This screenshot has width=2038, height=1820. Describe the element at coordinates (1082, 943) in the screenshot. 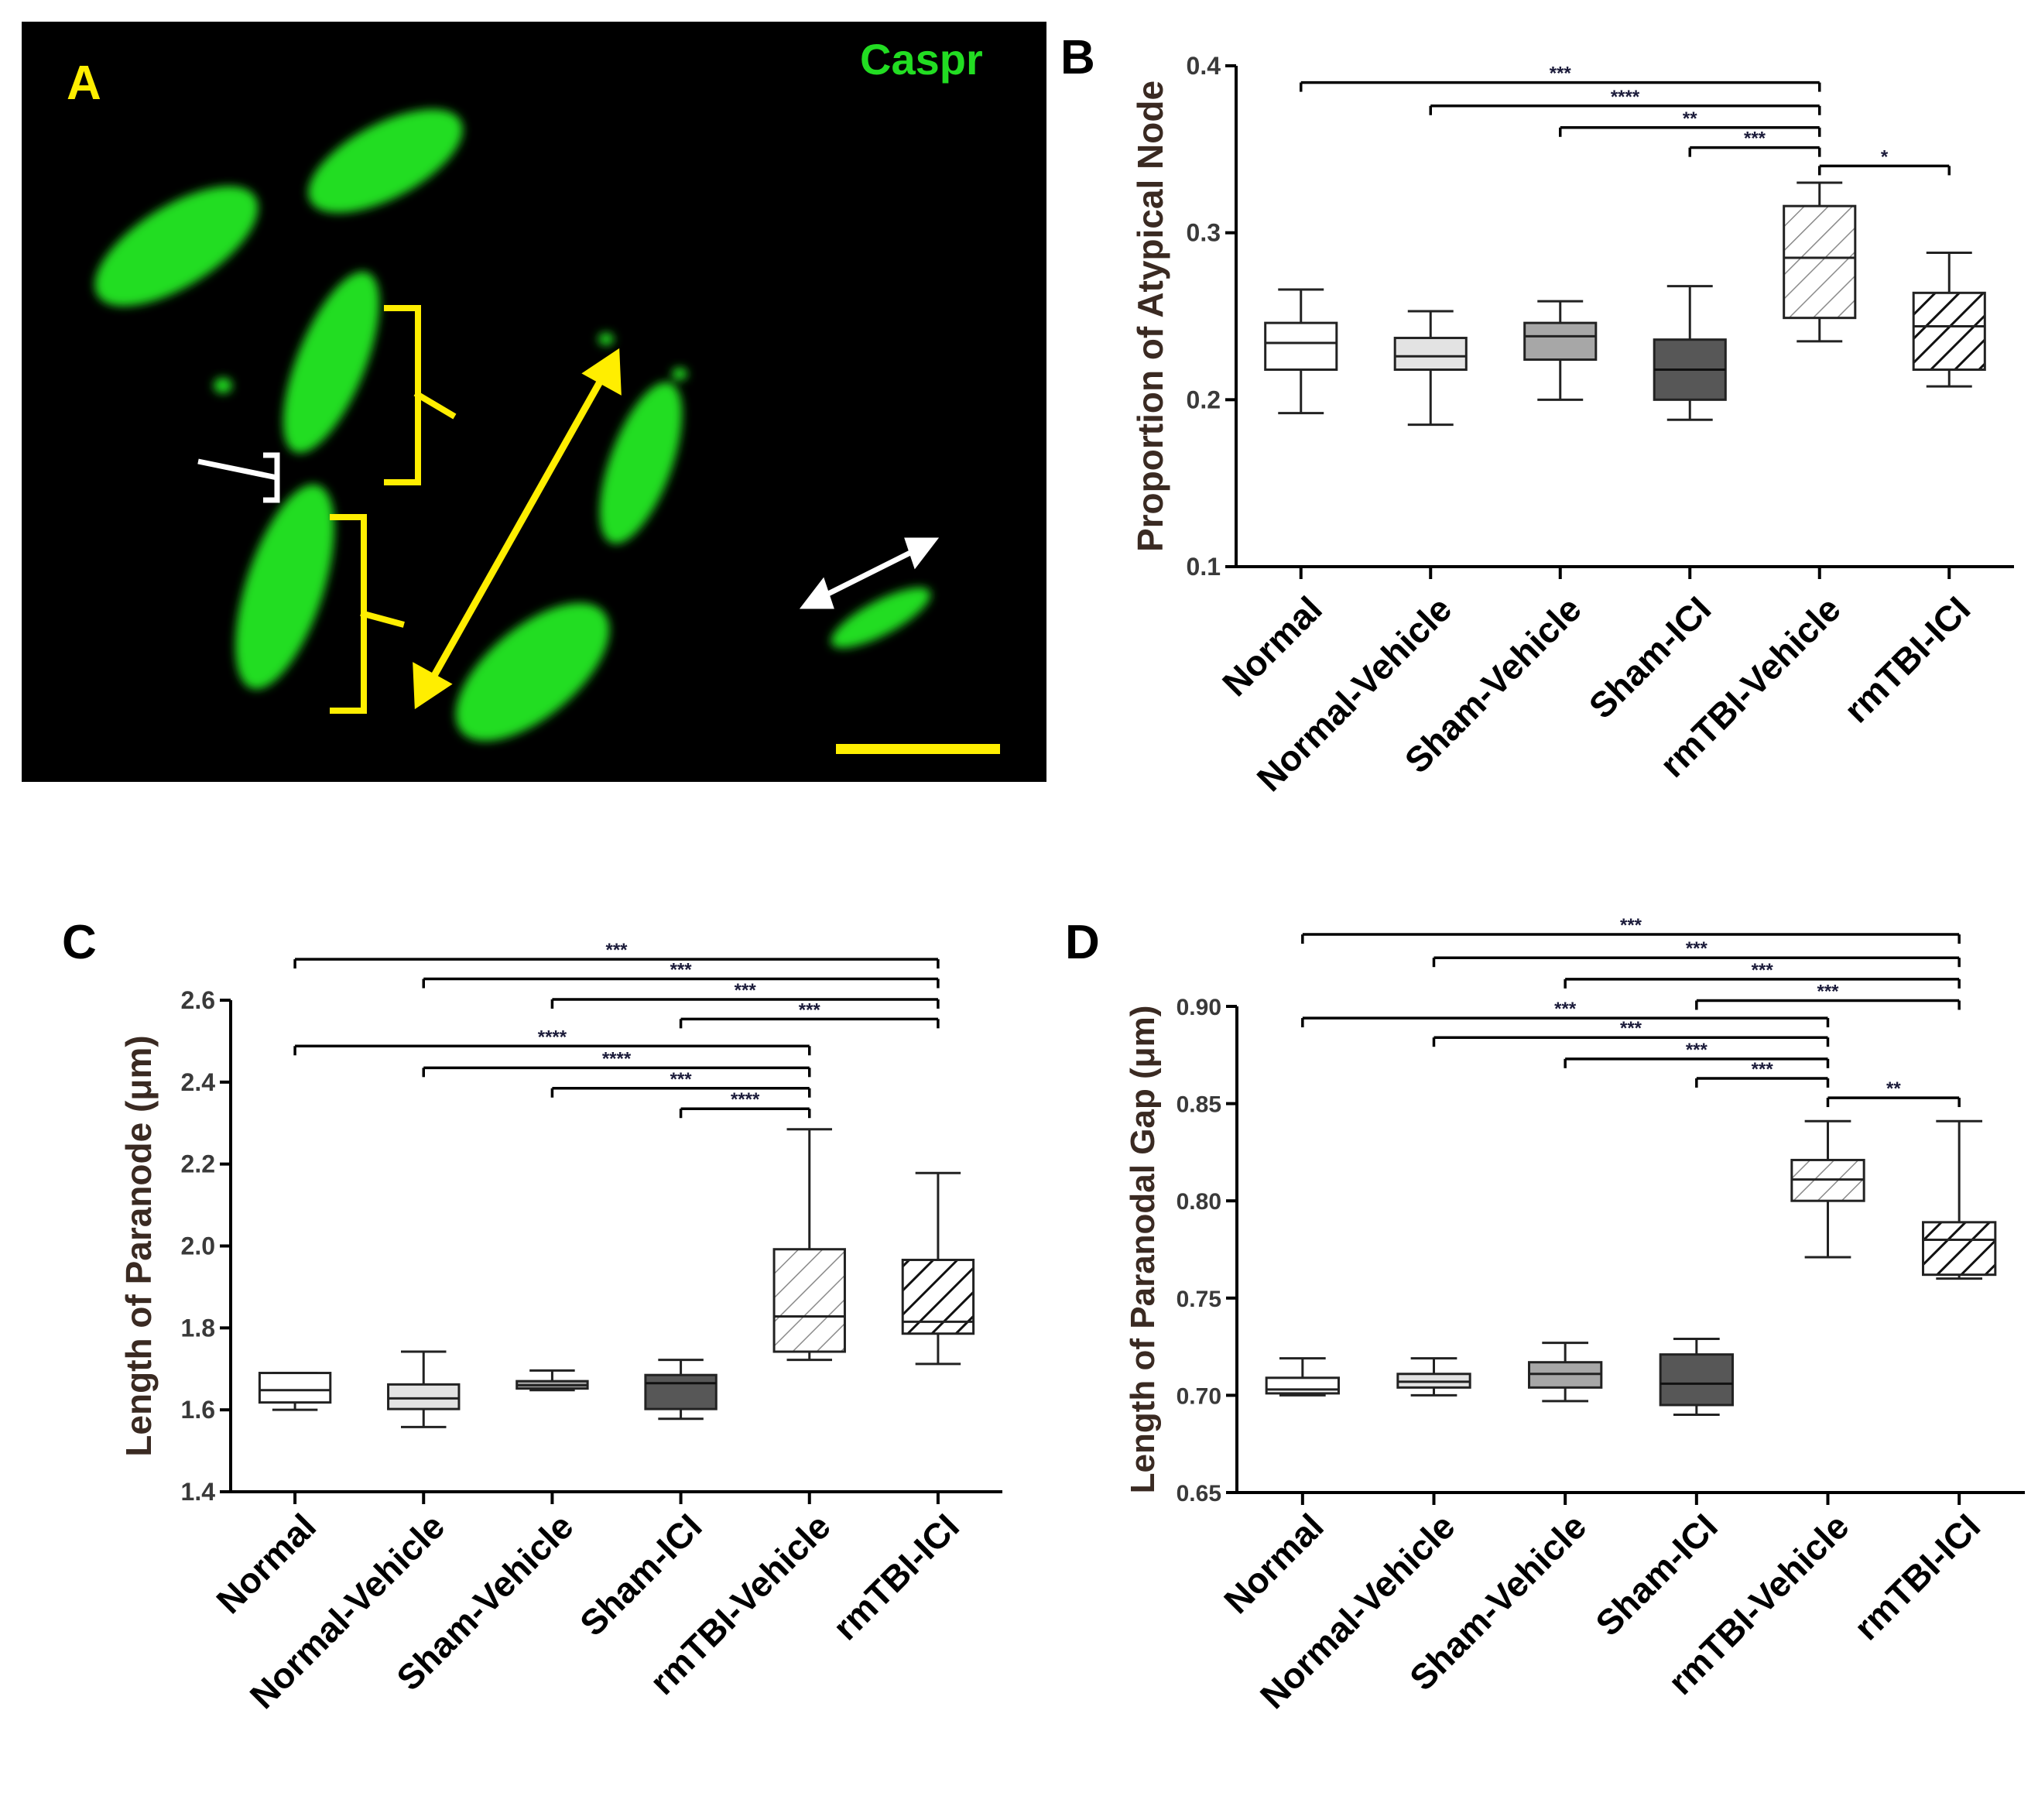

I see `panel-label: D` at that location.